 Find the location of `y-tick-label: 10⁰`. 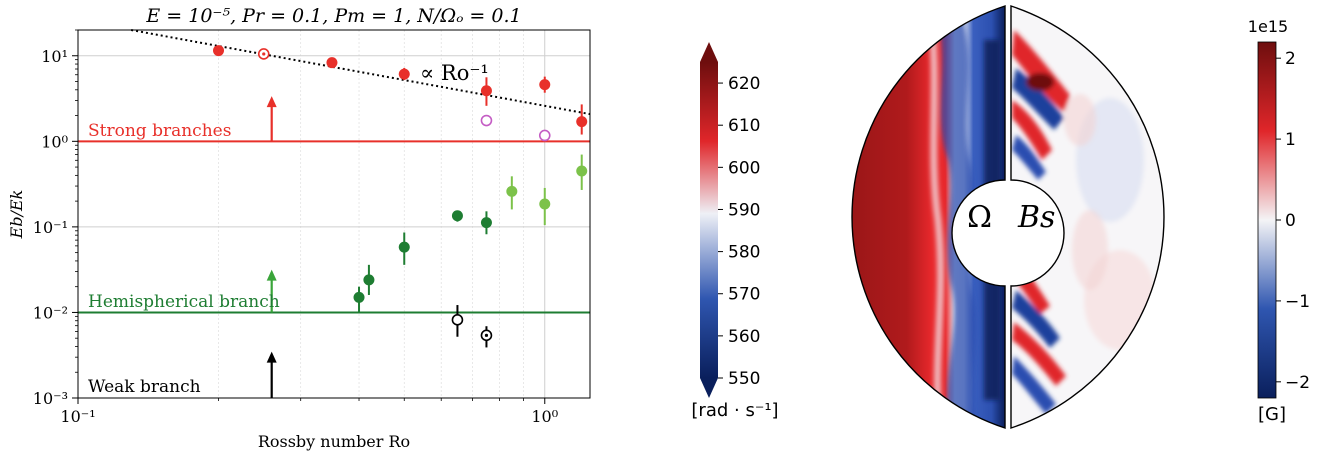

y-tick-label: 10⁰ is located at coordinates (54, 141).